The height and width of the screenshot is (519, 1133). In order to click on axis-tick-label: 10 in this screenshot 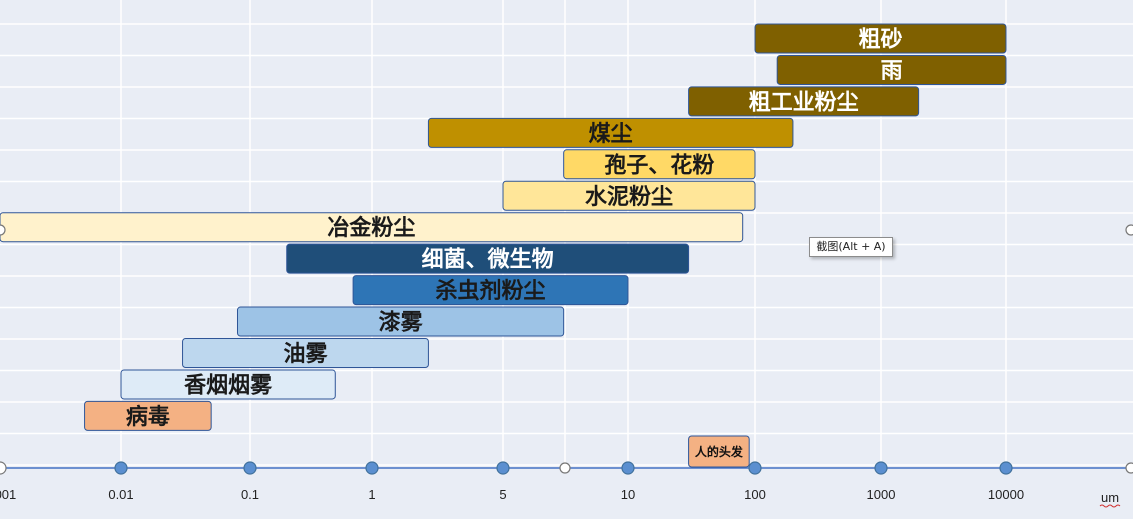, I will do `click(628, 494)`.